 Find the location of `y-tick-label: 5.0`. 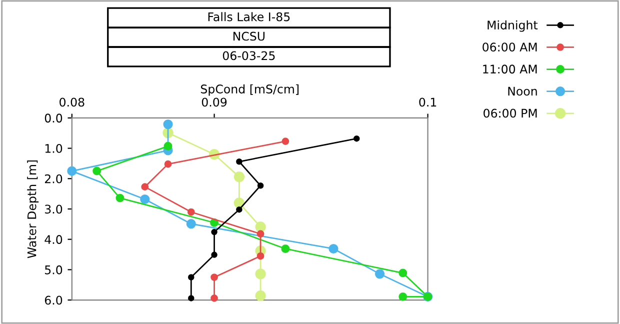

y-tick-label: 5.0 is located at coordinates (53, 269).